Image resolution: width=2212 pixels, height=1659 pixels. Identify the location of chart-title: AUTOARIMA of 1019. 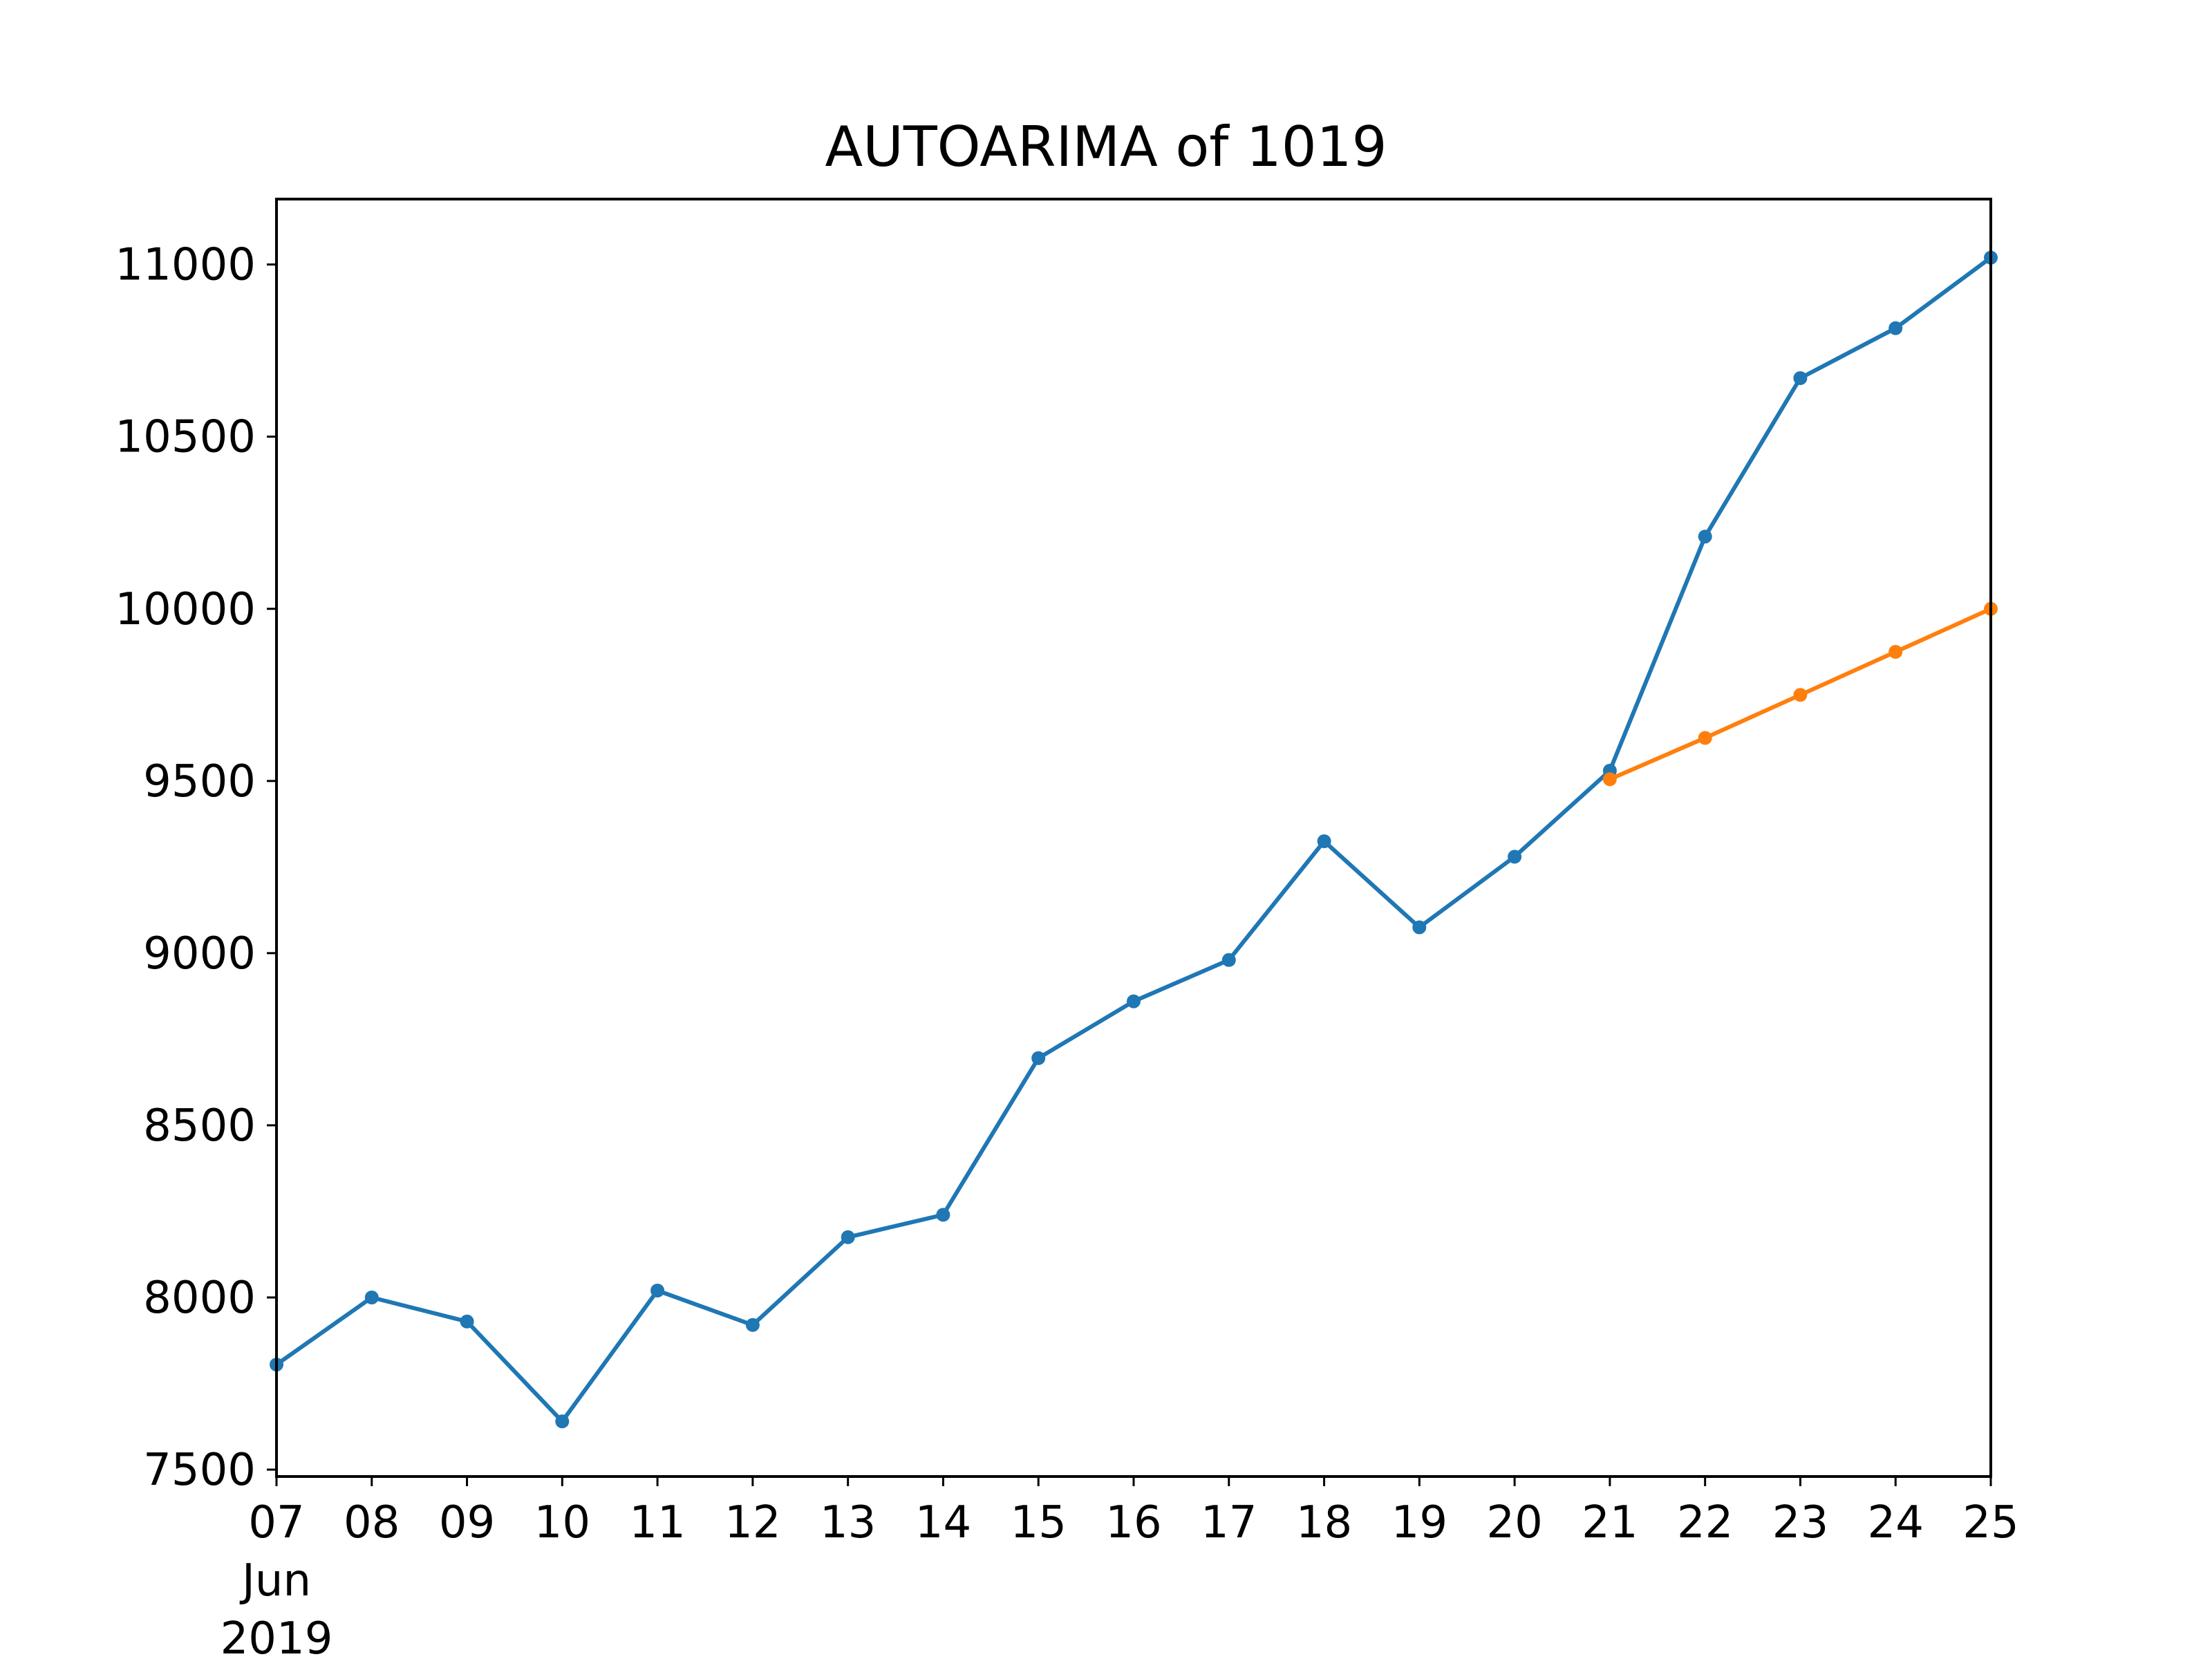
(1106, 147).